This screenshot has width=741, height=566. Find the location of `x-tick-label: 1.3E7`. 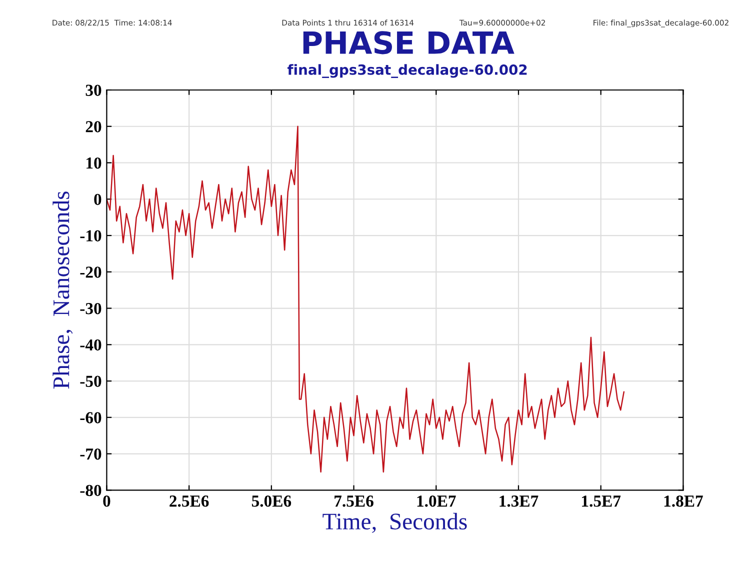

x-tick-label: 1.3E7 is located at coordinates (519, 501).